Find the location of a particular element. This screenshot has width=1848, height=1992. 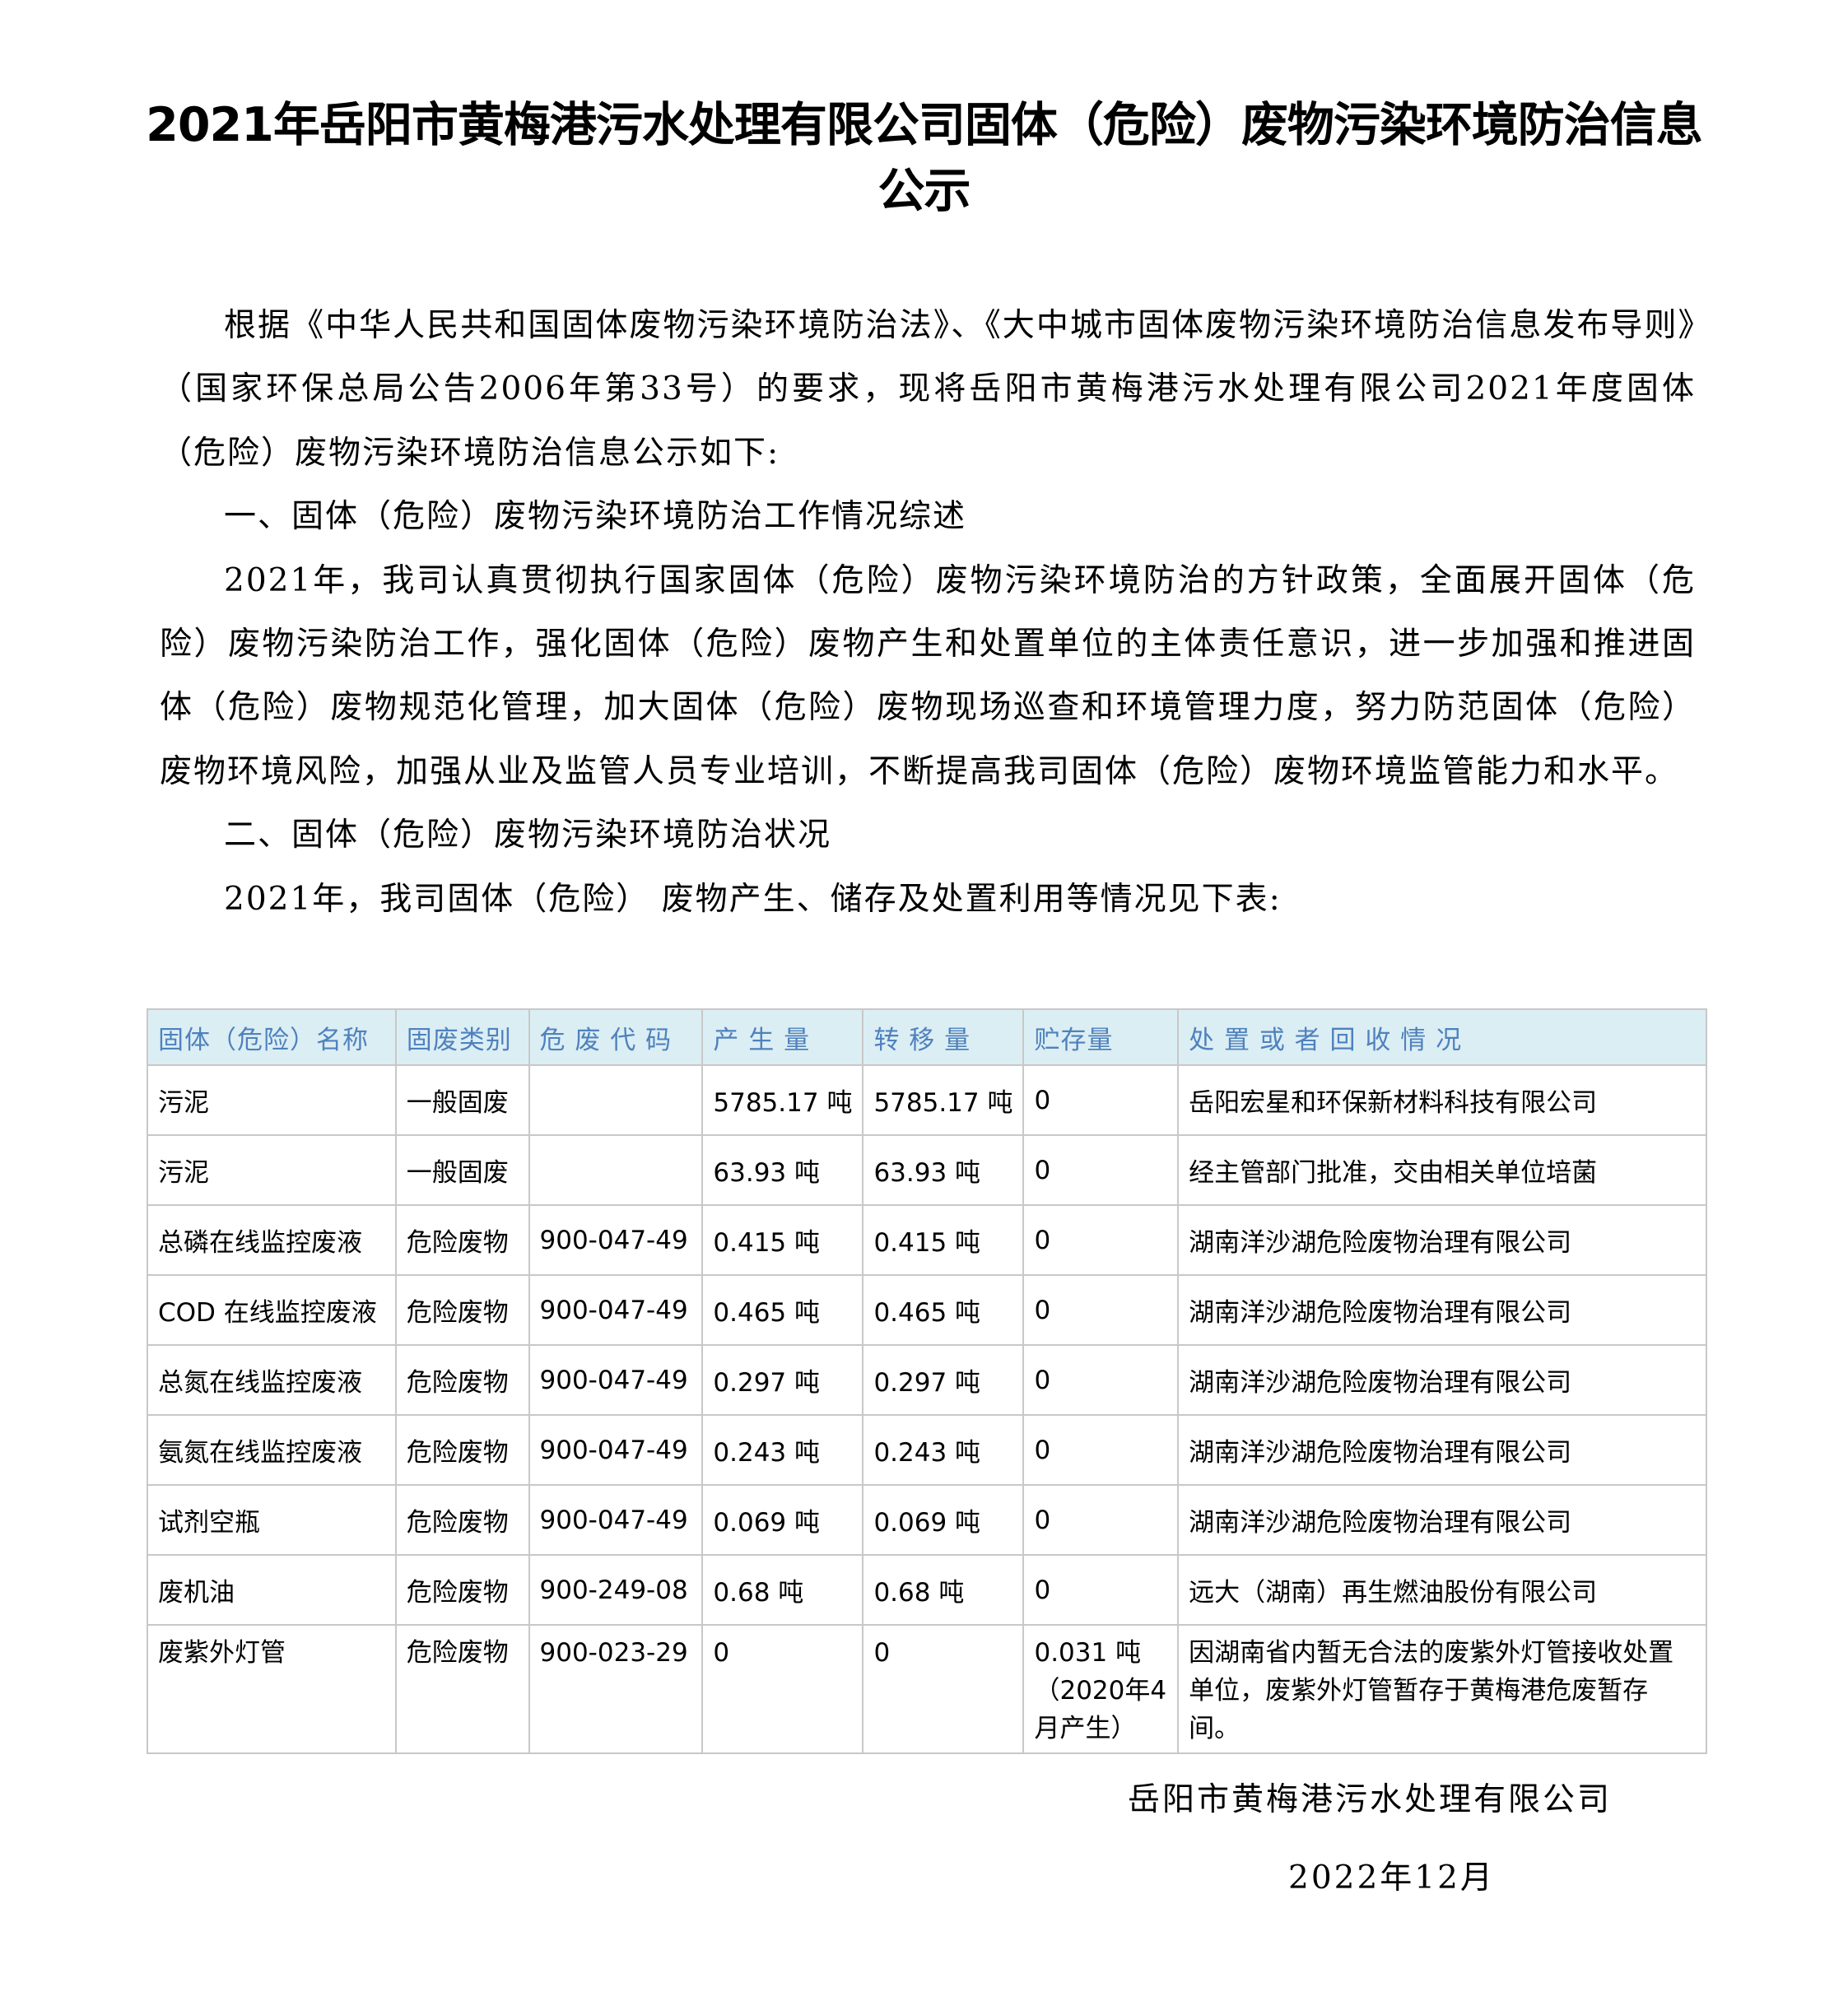

cell-generated: 0.069 吨 is located at coordinates (782, 1520).